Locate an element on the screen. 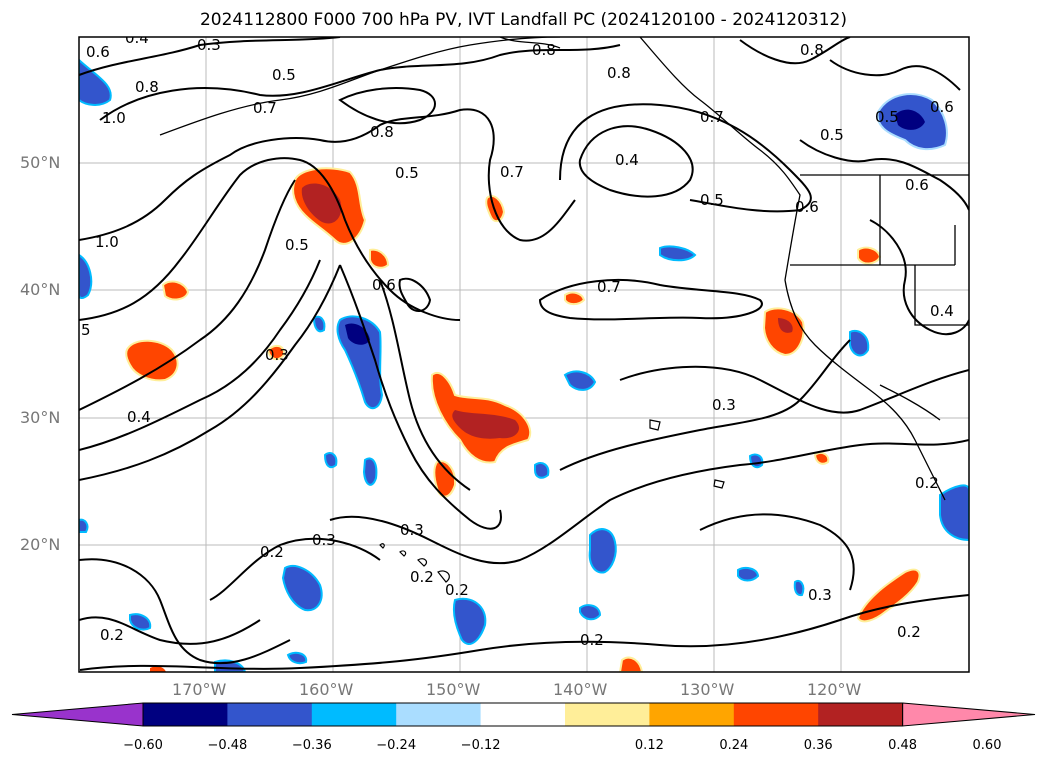 This screenshot has width=1047, height=765. colorbar-tick-label: −0.48 is located at coordinates (227, 745).